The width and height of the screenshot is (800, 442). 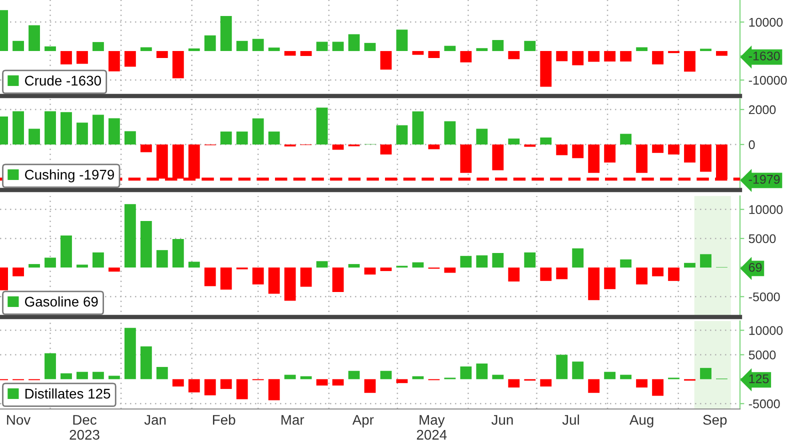 What do you see at coordinates (293, 420) in the screenshot?
I see `x-tick-label: Mar` at bounding box center [293, 420].